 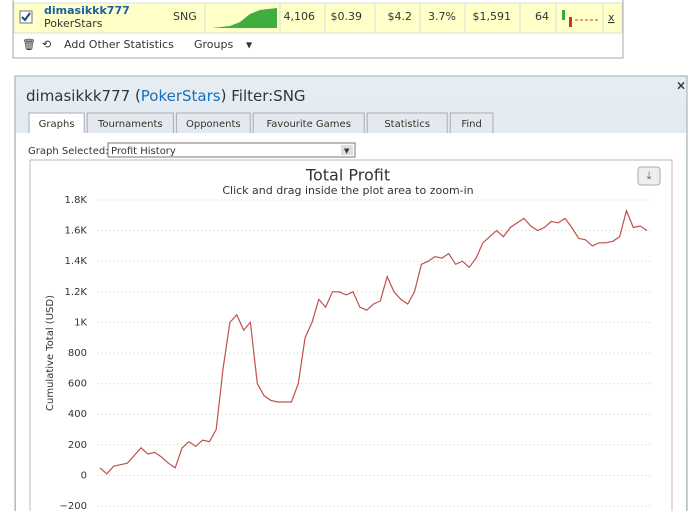 I want to click on y-tick-label: 1.2K, so click(x=76, y=292).